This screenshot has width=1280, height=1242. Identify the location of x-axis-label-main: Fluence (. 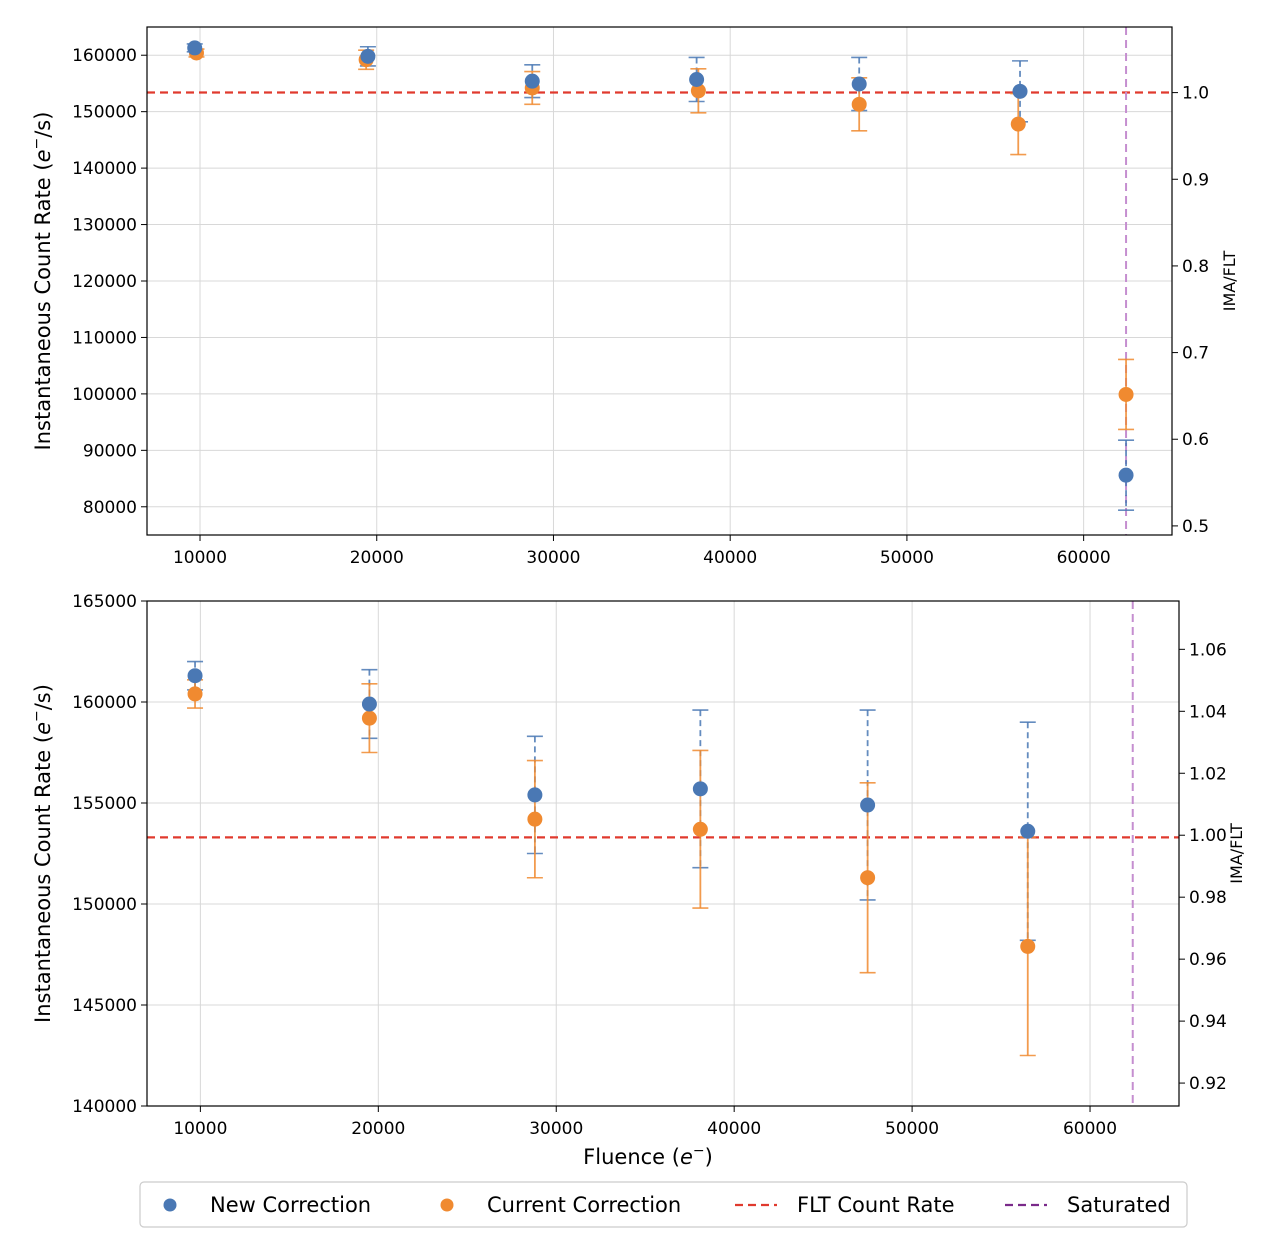
(631, 1157).